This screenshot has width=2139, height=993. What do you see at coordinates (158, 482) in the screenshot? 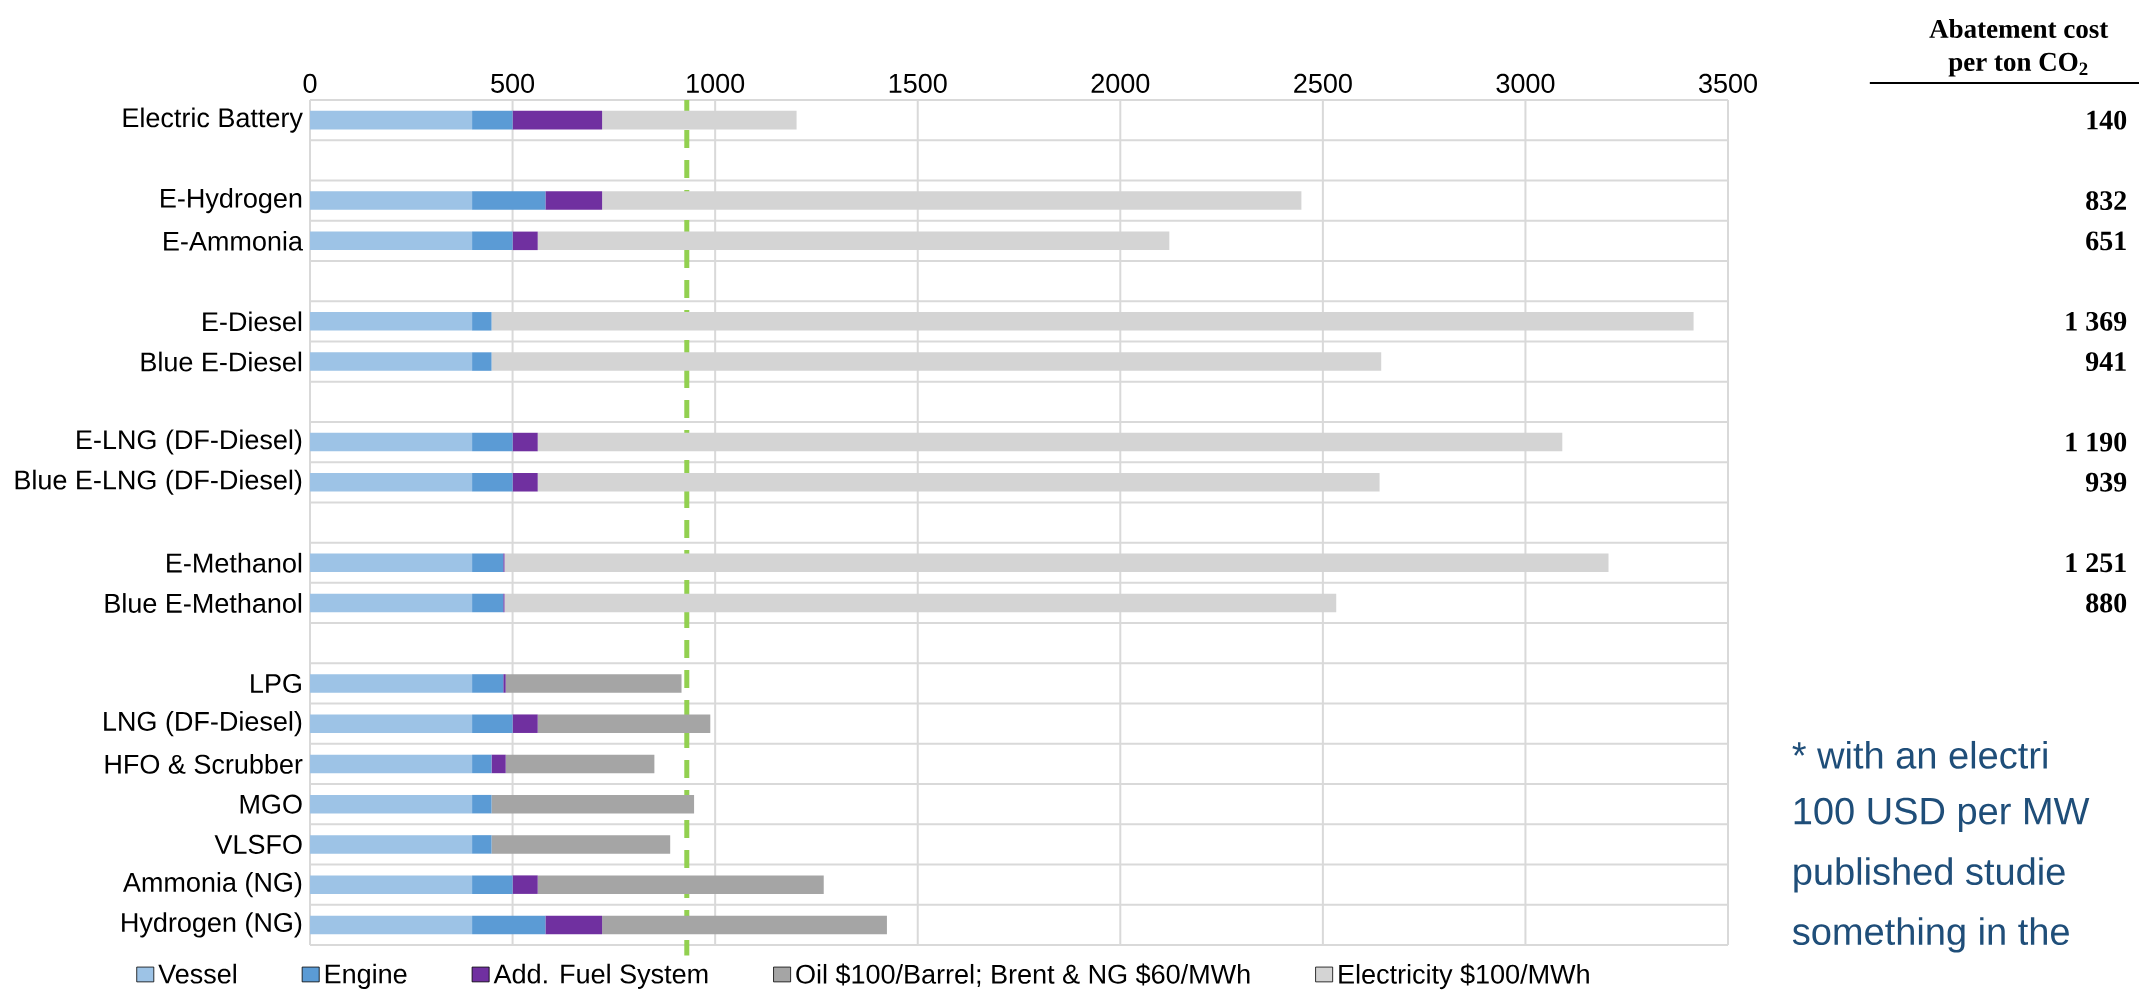
I see `y-tick-label: Blue E-LNG (DF-Diesel)` at bounding box center [158, 482].